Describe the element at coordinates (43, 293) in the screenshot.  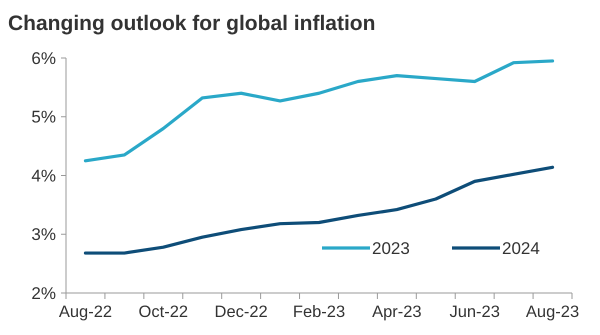
I see `y-tick-label: 2%` at that location.